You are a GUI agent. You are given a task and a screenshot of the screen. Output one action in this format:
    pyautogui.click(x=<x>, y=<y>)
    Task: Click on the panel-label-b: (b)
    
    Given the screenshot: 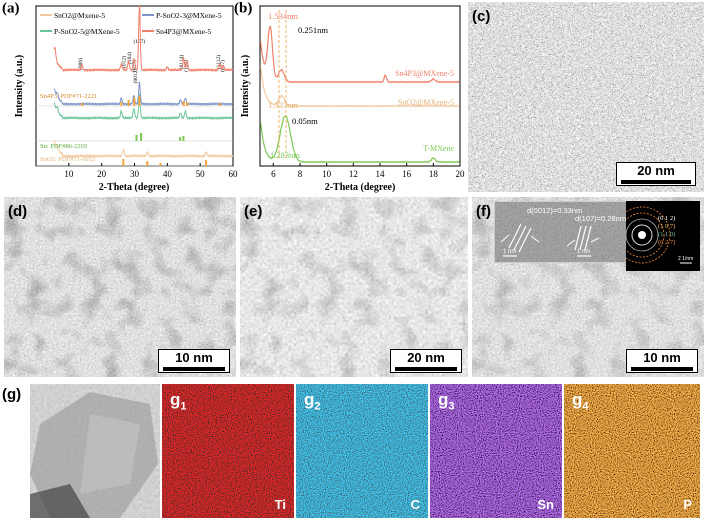 What is the action you would take?
    pyautogui.click(x=243, y=9)
    